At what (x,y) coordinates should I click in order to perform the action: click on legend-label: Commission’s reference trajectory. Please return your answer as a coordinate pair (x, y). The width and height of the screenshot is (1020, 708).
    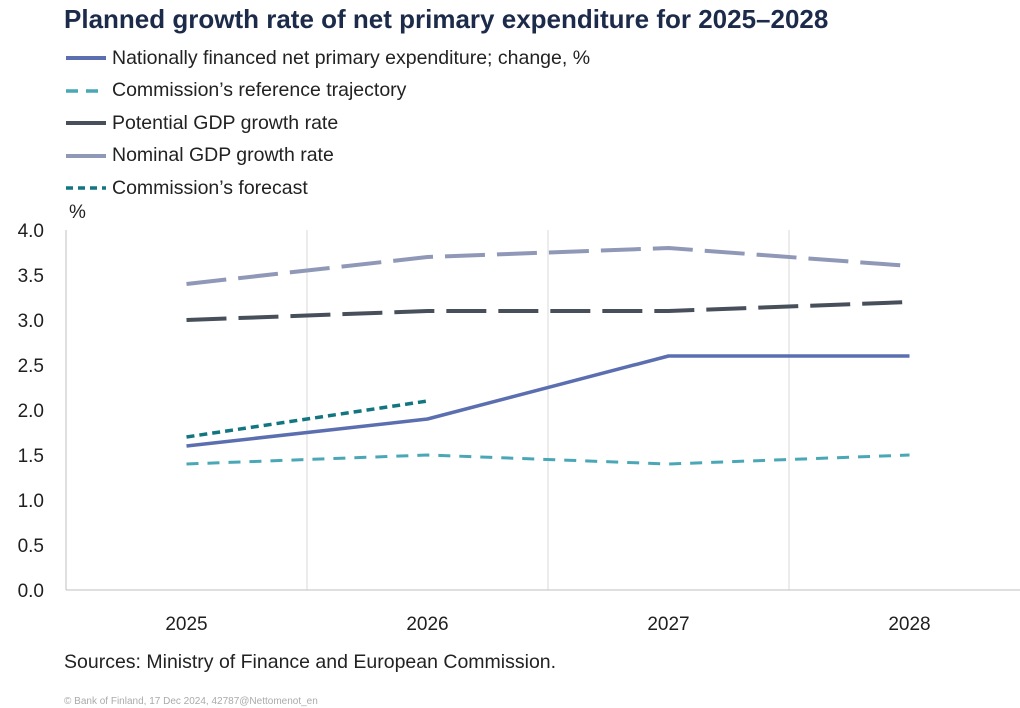
    Looking at the image, I should click on (259, 90).